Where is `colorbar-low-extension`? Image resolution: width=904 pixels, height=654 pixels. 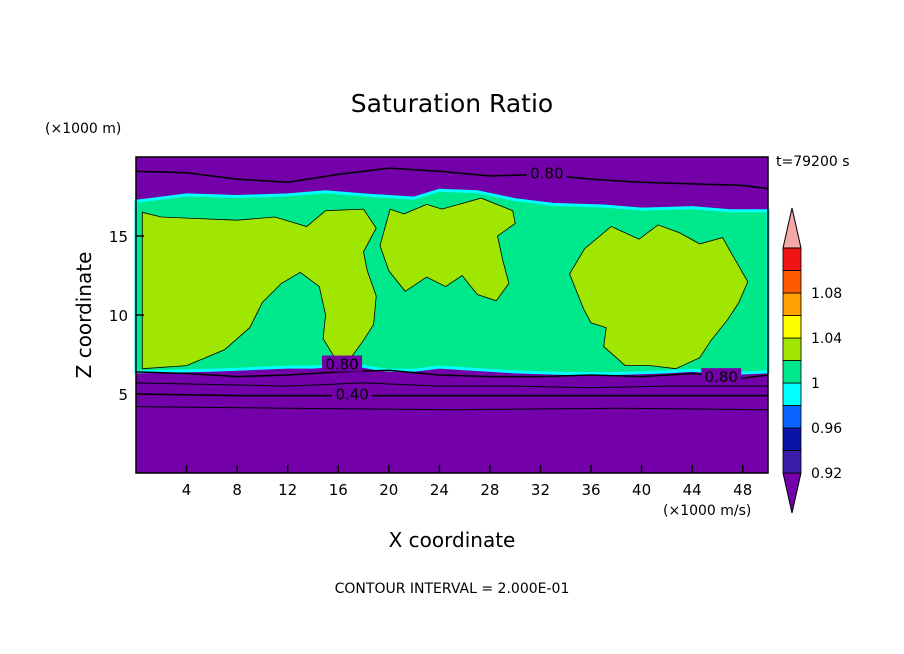
colorbar-low-extension is located at coordinates (792, 493).